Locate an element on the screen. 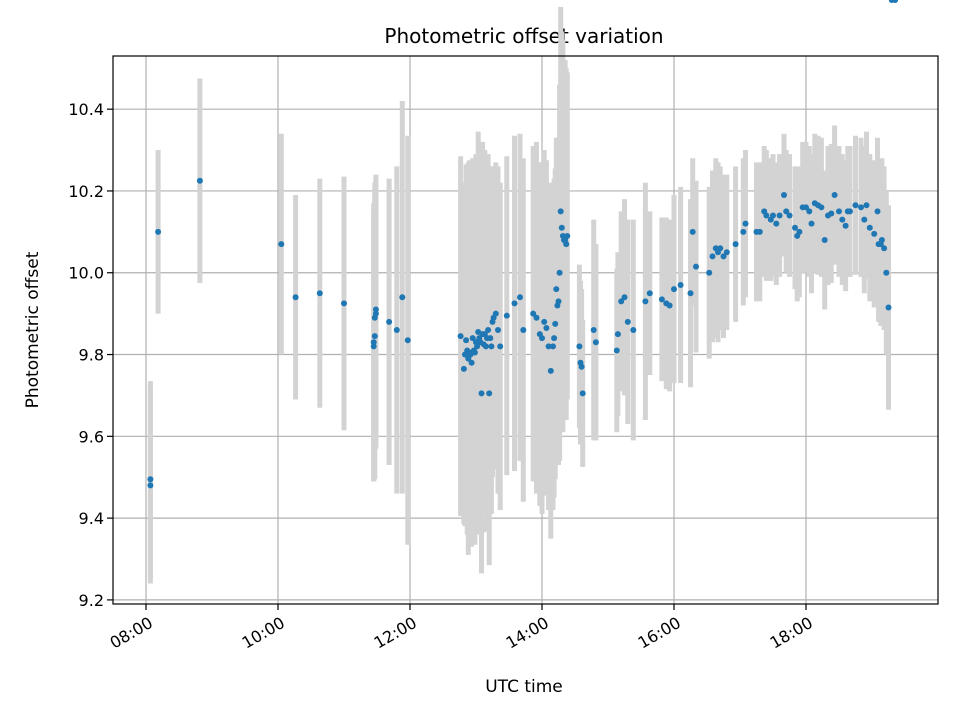  x-tick-label: 10:00 is located at coordinates (263, 633).